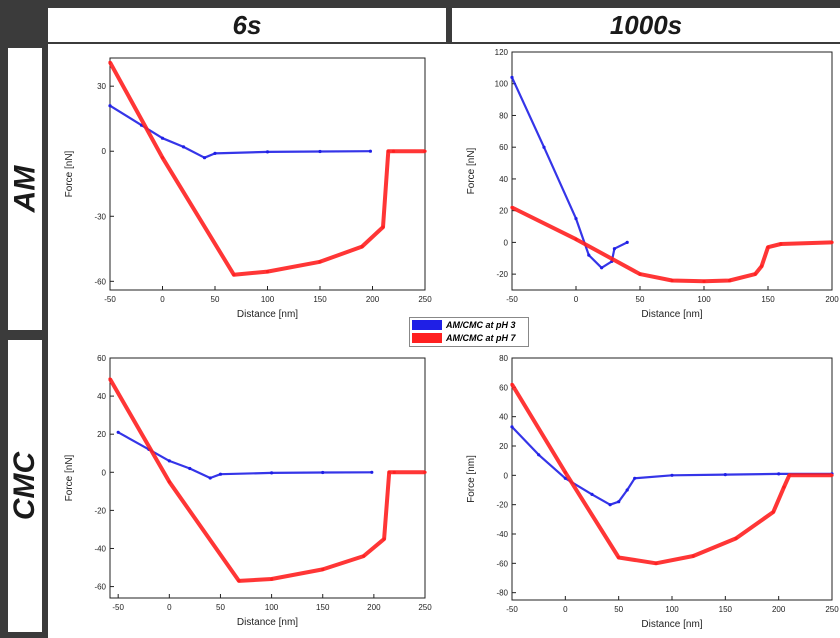 The height and width of the screenshot is (638, 840). Describe the element at coordinates (247, 25) in the screenshot. I see `column-header-6s: 6s` at that location.